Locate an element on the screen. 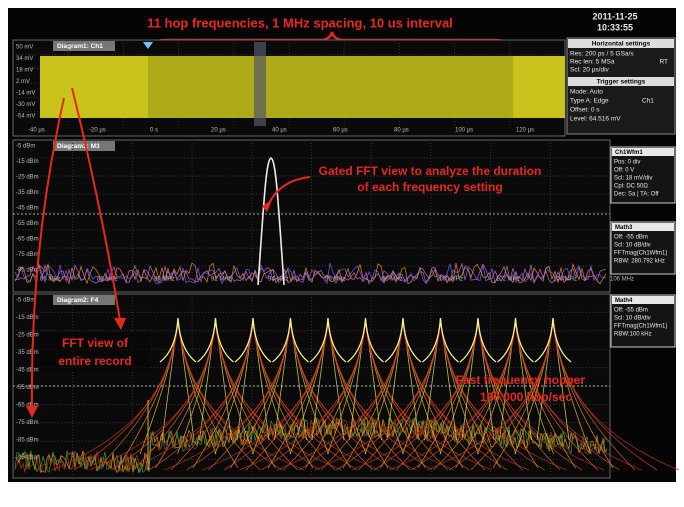 This screenshot has width=684, height=507. y-tick-label: -54 mV is located at coordinates (25, 117).